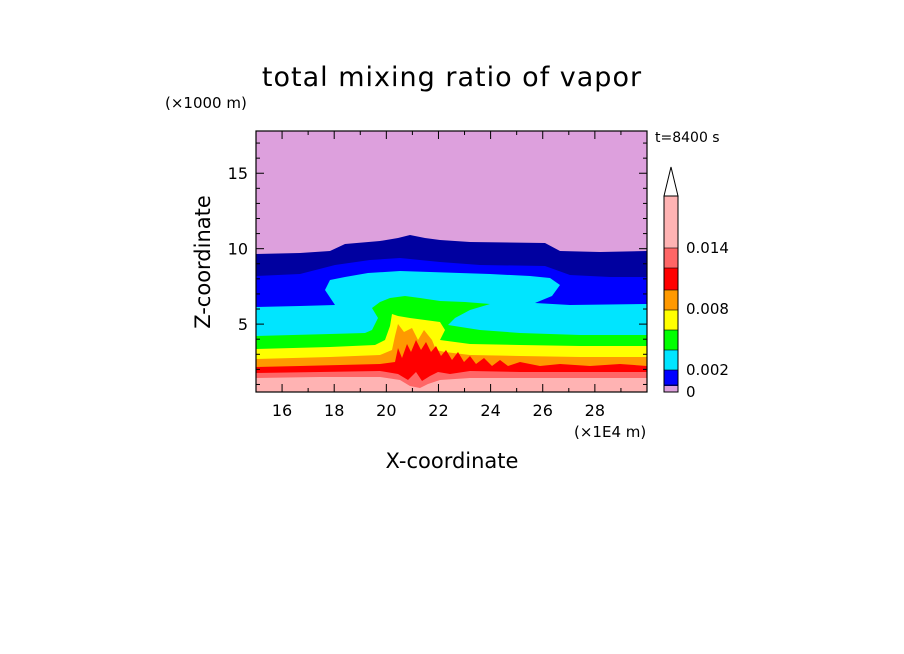 This screenshot has height=654, width=904. Describe the element at coordinates (282, 410) in the screenshot. I see `x-tick-label: 16` at that location.